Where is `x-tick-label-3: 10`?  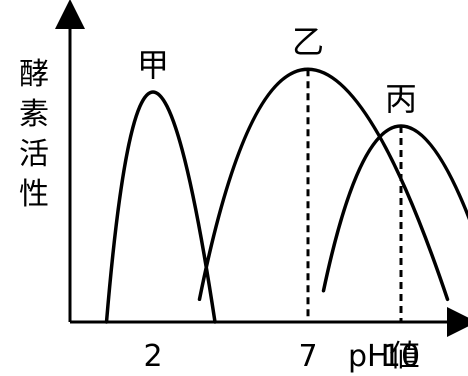 x-tick-label-3: 10 is located at coordinates (401, 356).